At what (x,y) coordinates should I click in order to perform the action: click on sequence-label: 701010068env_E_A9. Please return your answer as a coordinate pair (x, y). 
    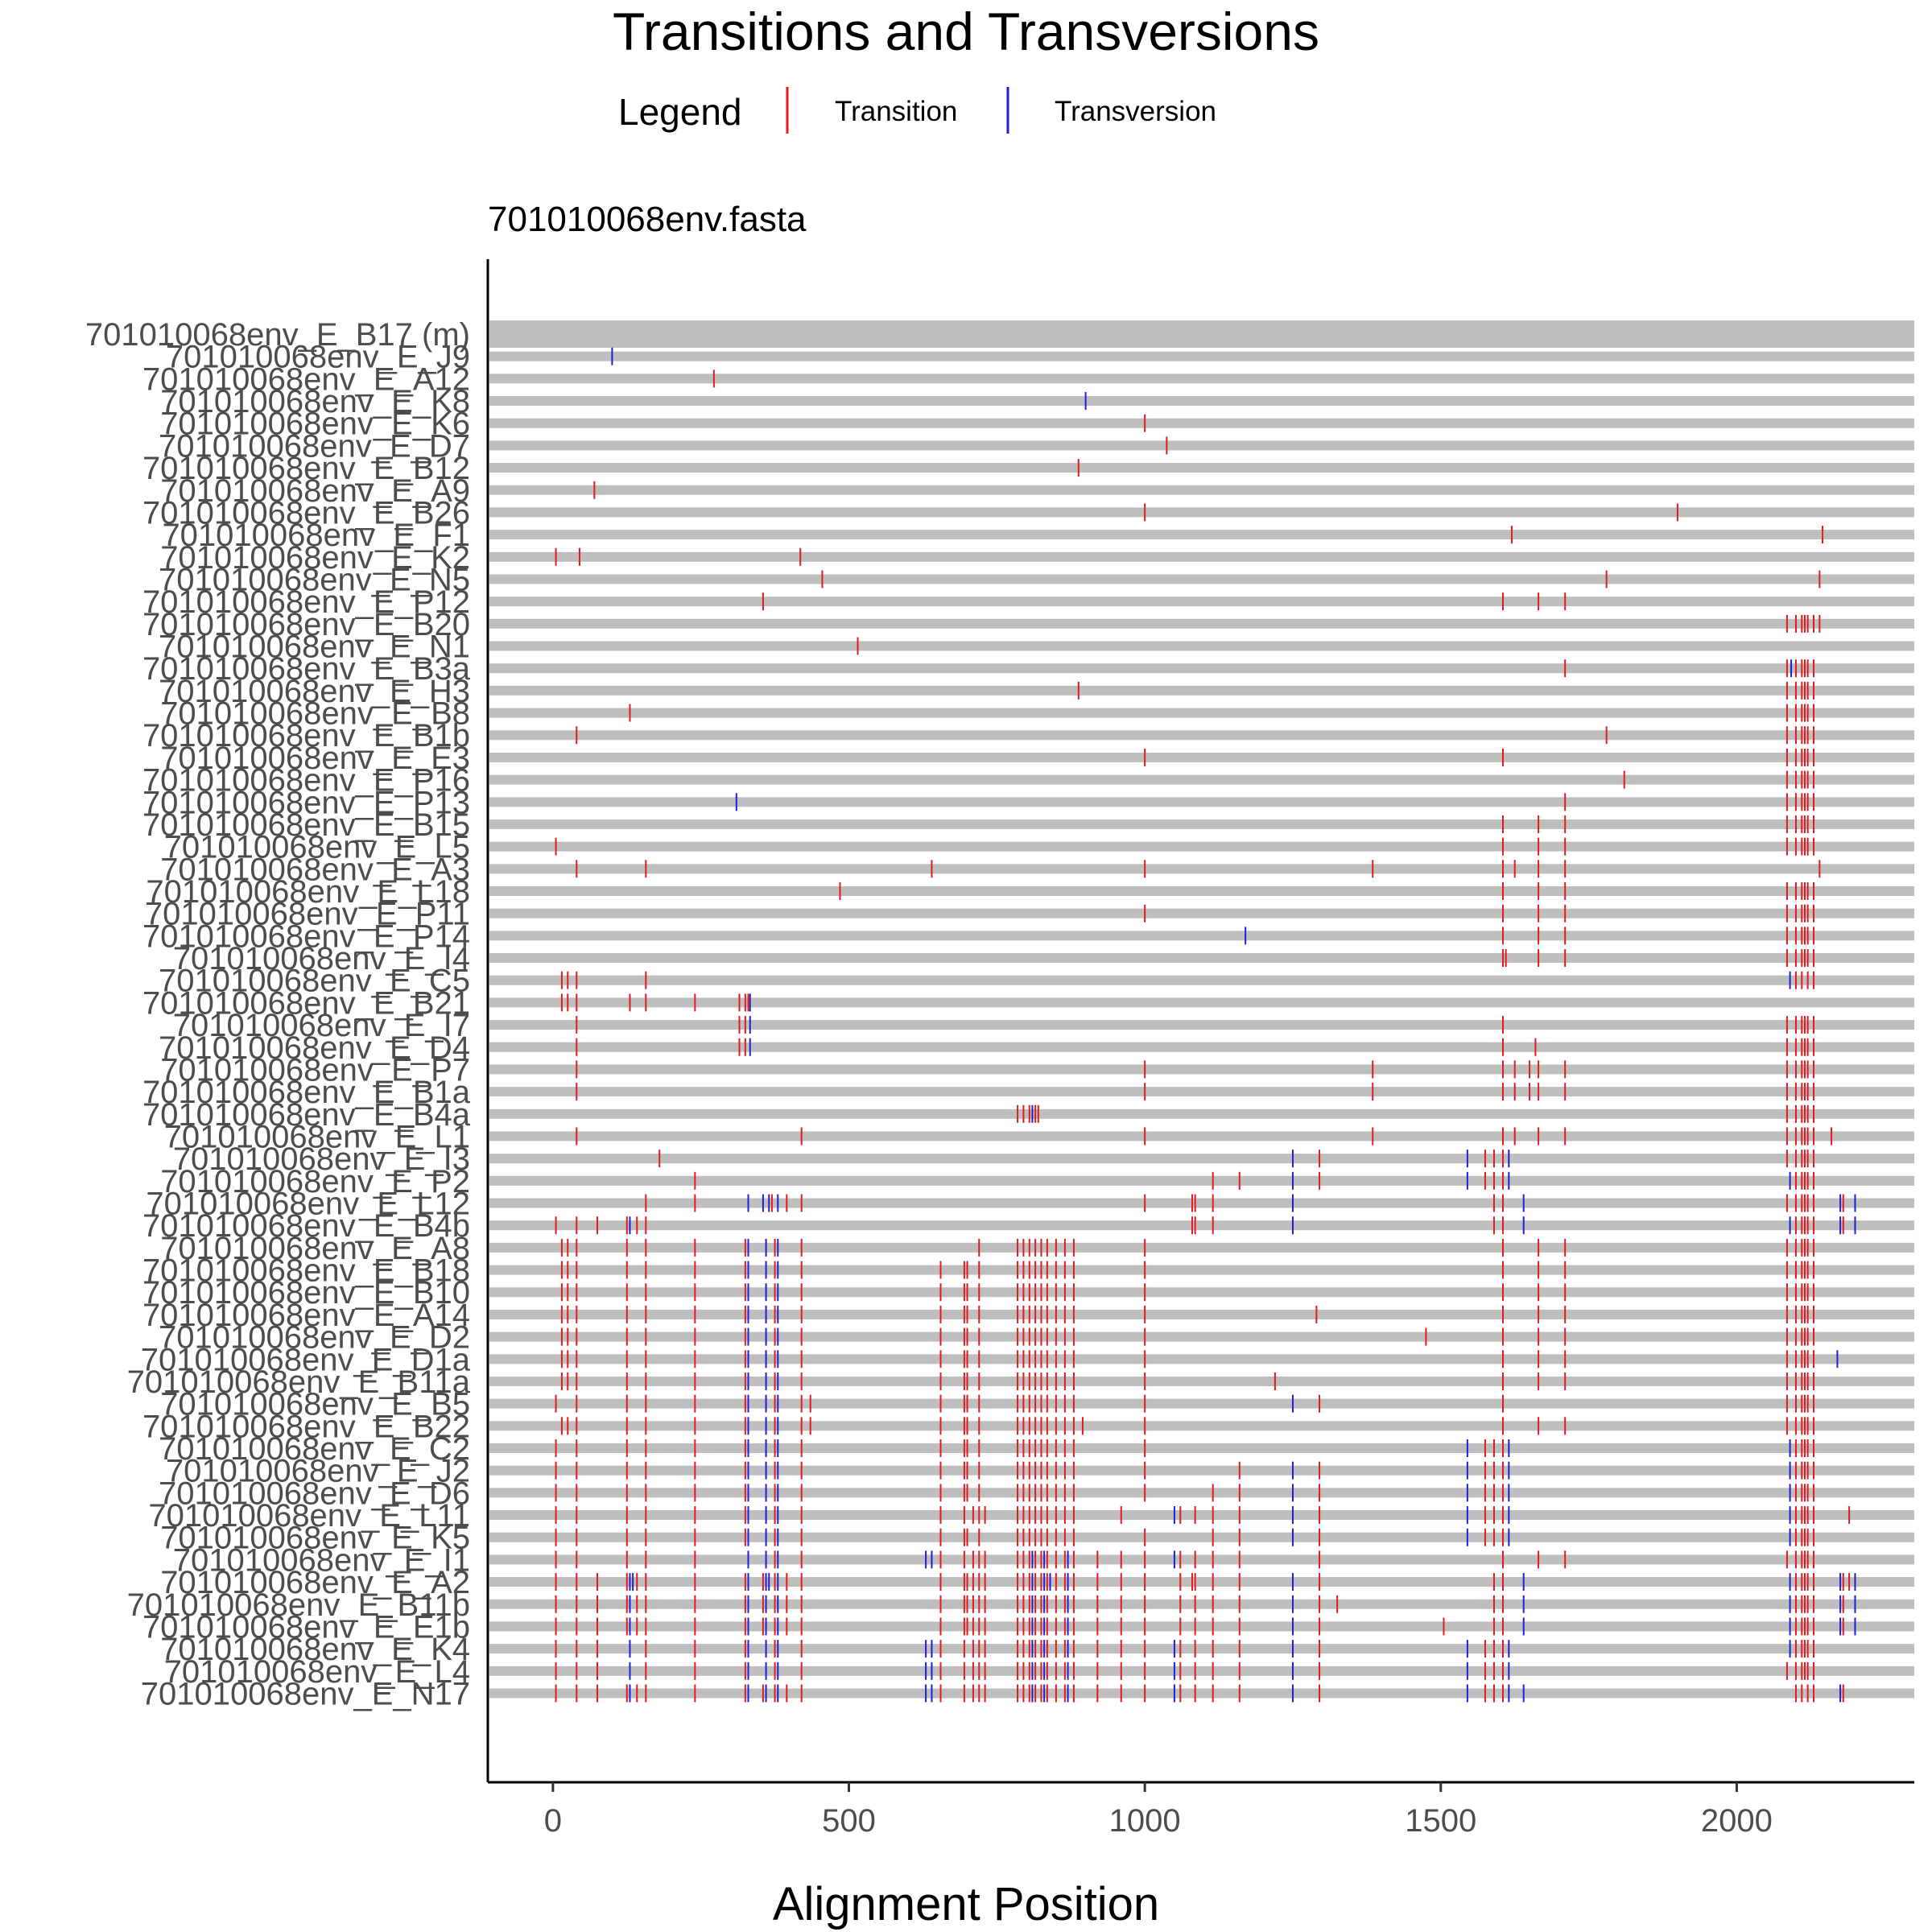
    Looking at the image, I should click on (315, 491).